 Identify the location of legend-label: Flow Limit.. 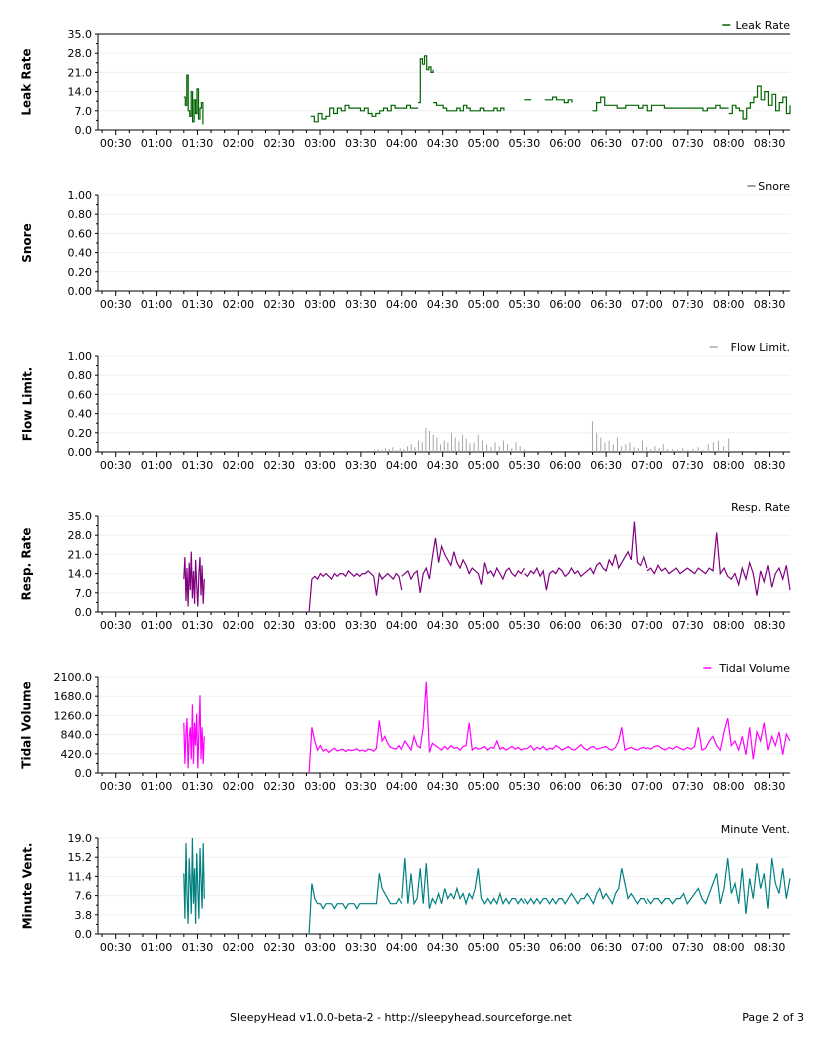
(760, 347).